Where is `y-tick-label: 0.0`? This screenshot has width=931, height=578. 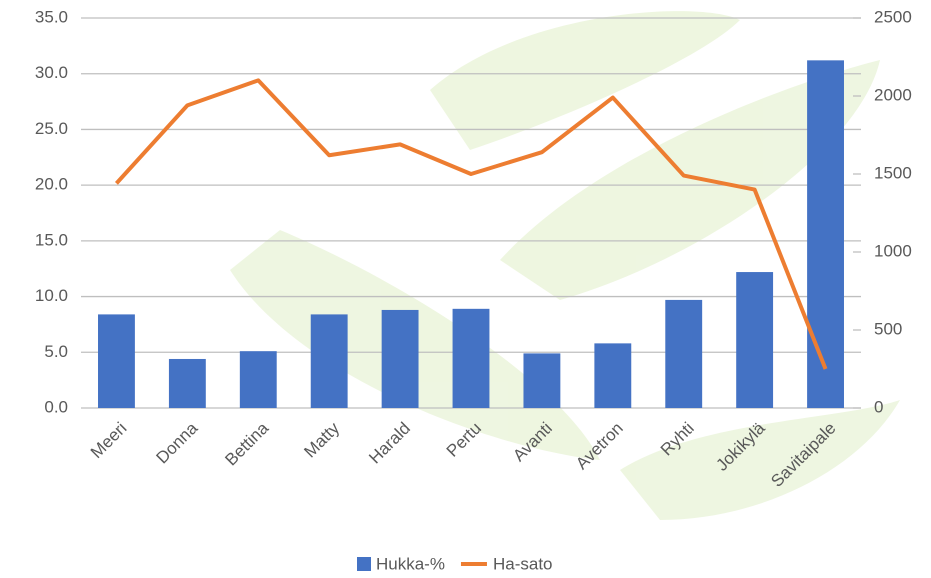
y-tick-label: 0.0 is located at coordinates (56, 406).